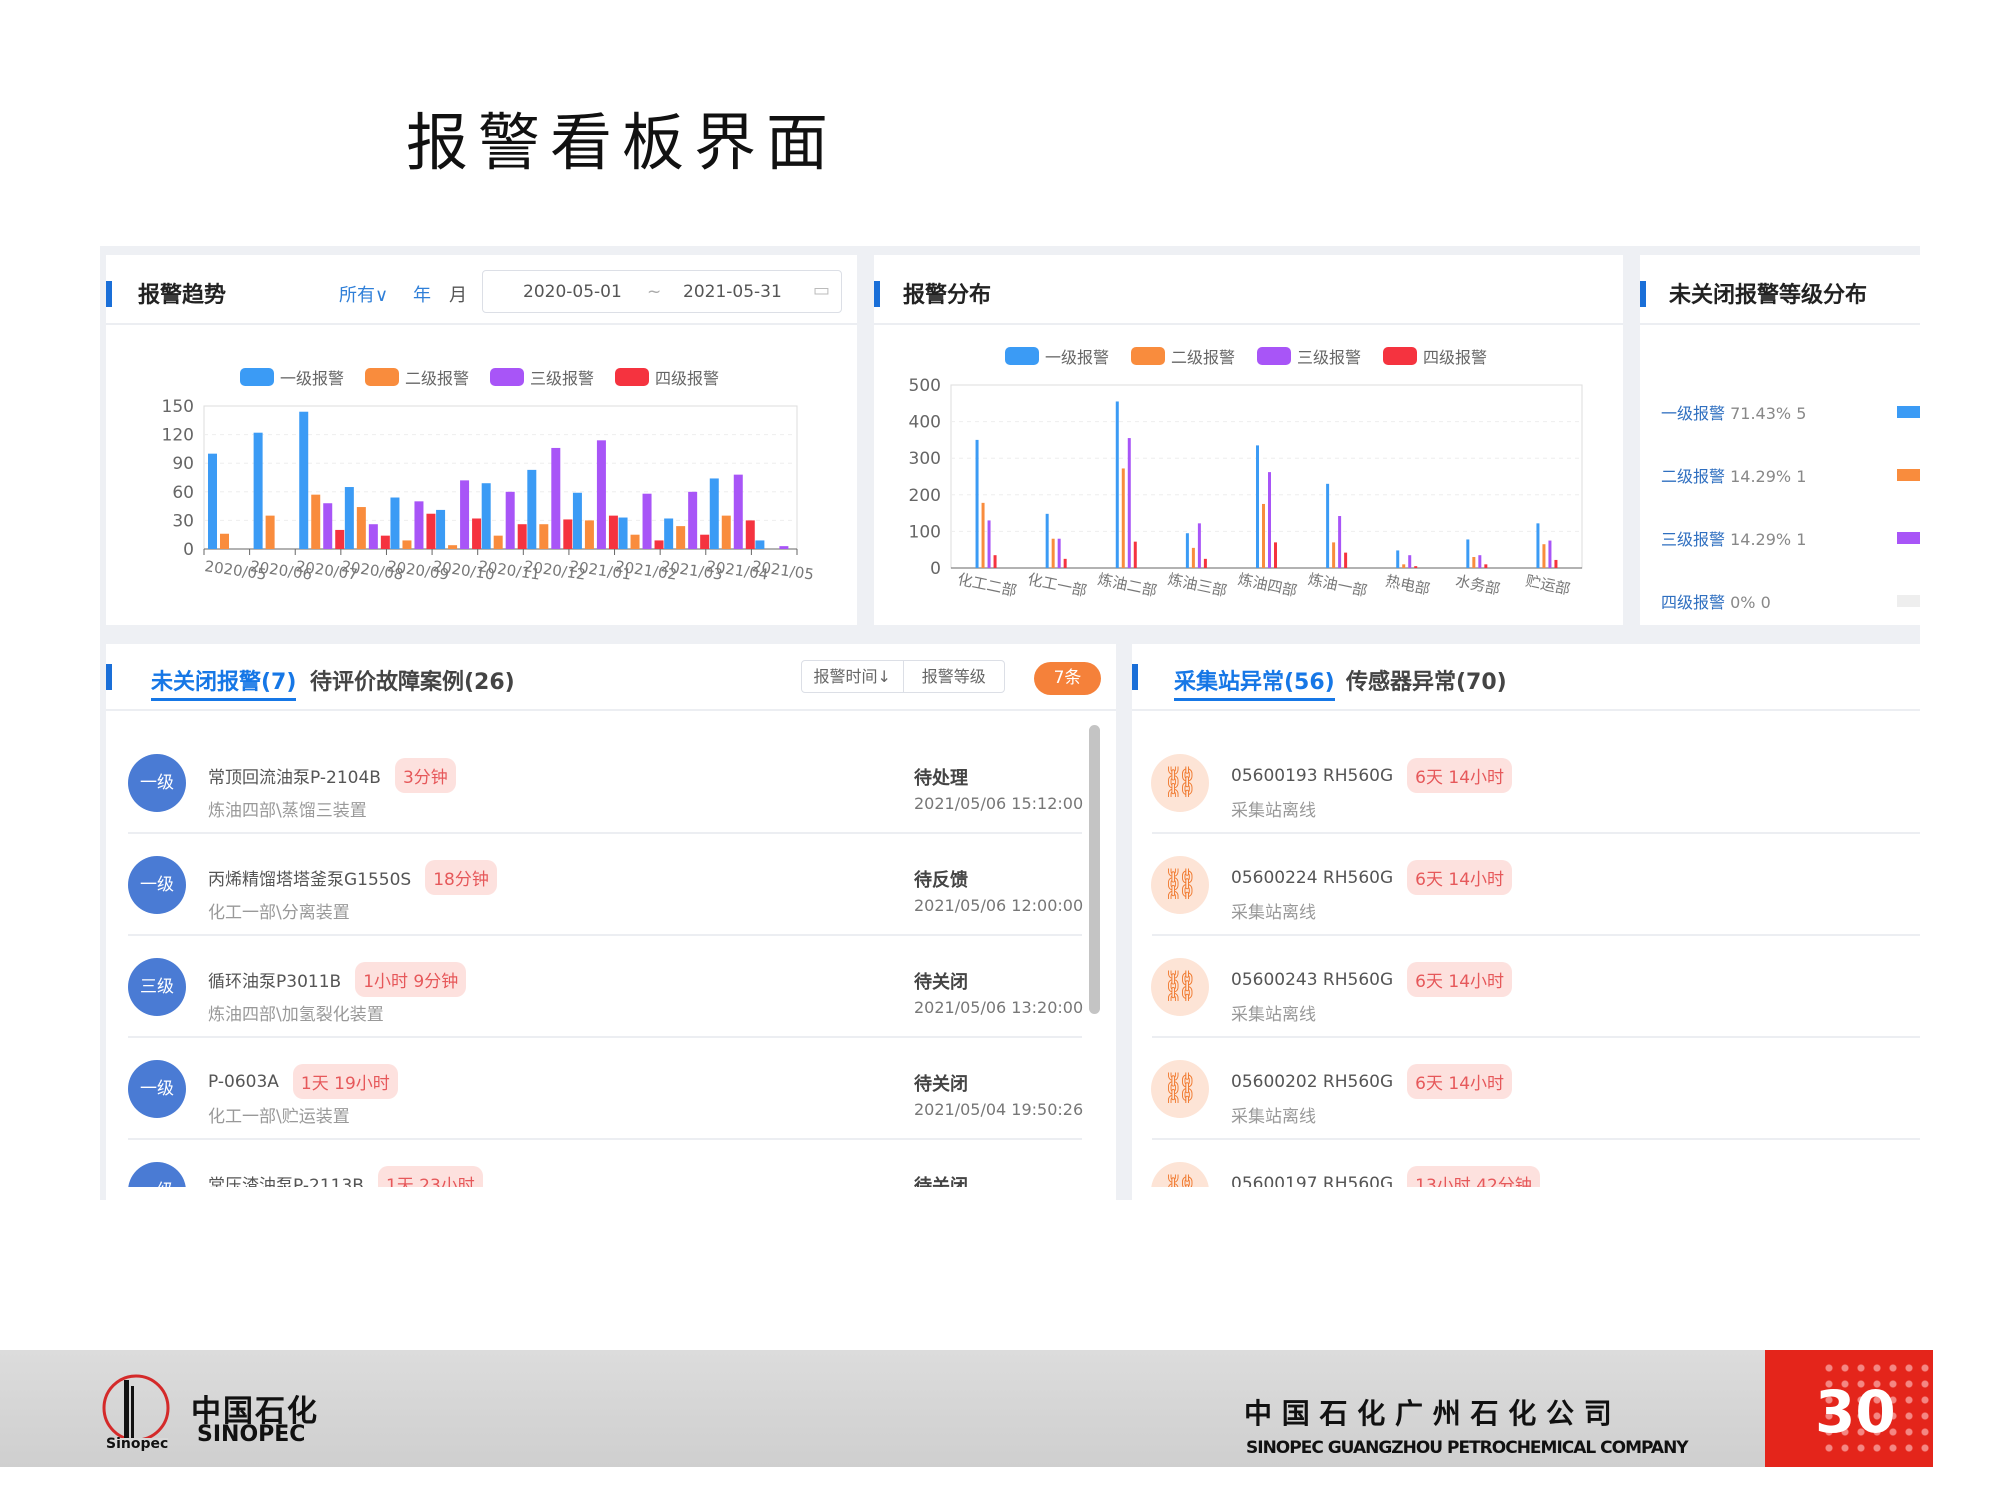  Describe the element at coordinates (568, 534) in the screenshot. I see `bar-4-2020/12` at that location.